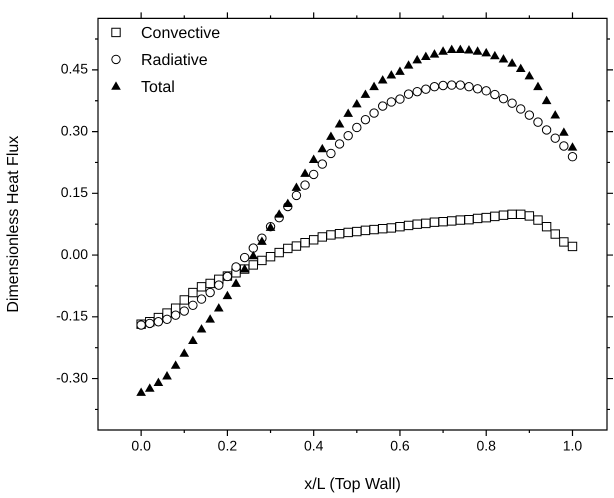  Describe the element at coordinates (74, 254) in the screenshot. I see `y-tick-label: 0.00` at that location.